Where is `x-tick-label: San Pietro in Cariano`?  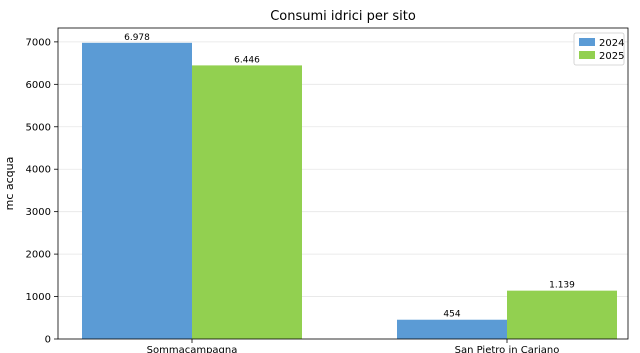 x-tick-label: San Pietro in Cariano is located at coordinates (507, 349).